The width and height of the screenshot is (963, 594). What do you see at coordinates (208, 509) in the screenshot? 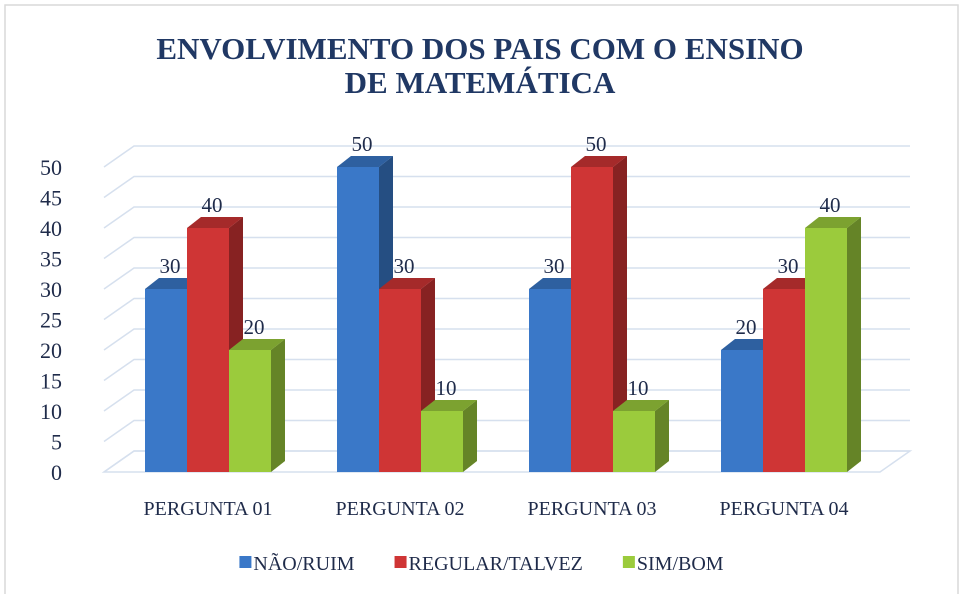
I see `x-tick-label: PERGUNTA 01` at bounding box center [208, 509].